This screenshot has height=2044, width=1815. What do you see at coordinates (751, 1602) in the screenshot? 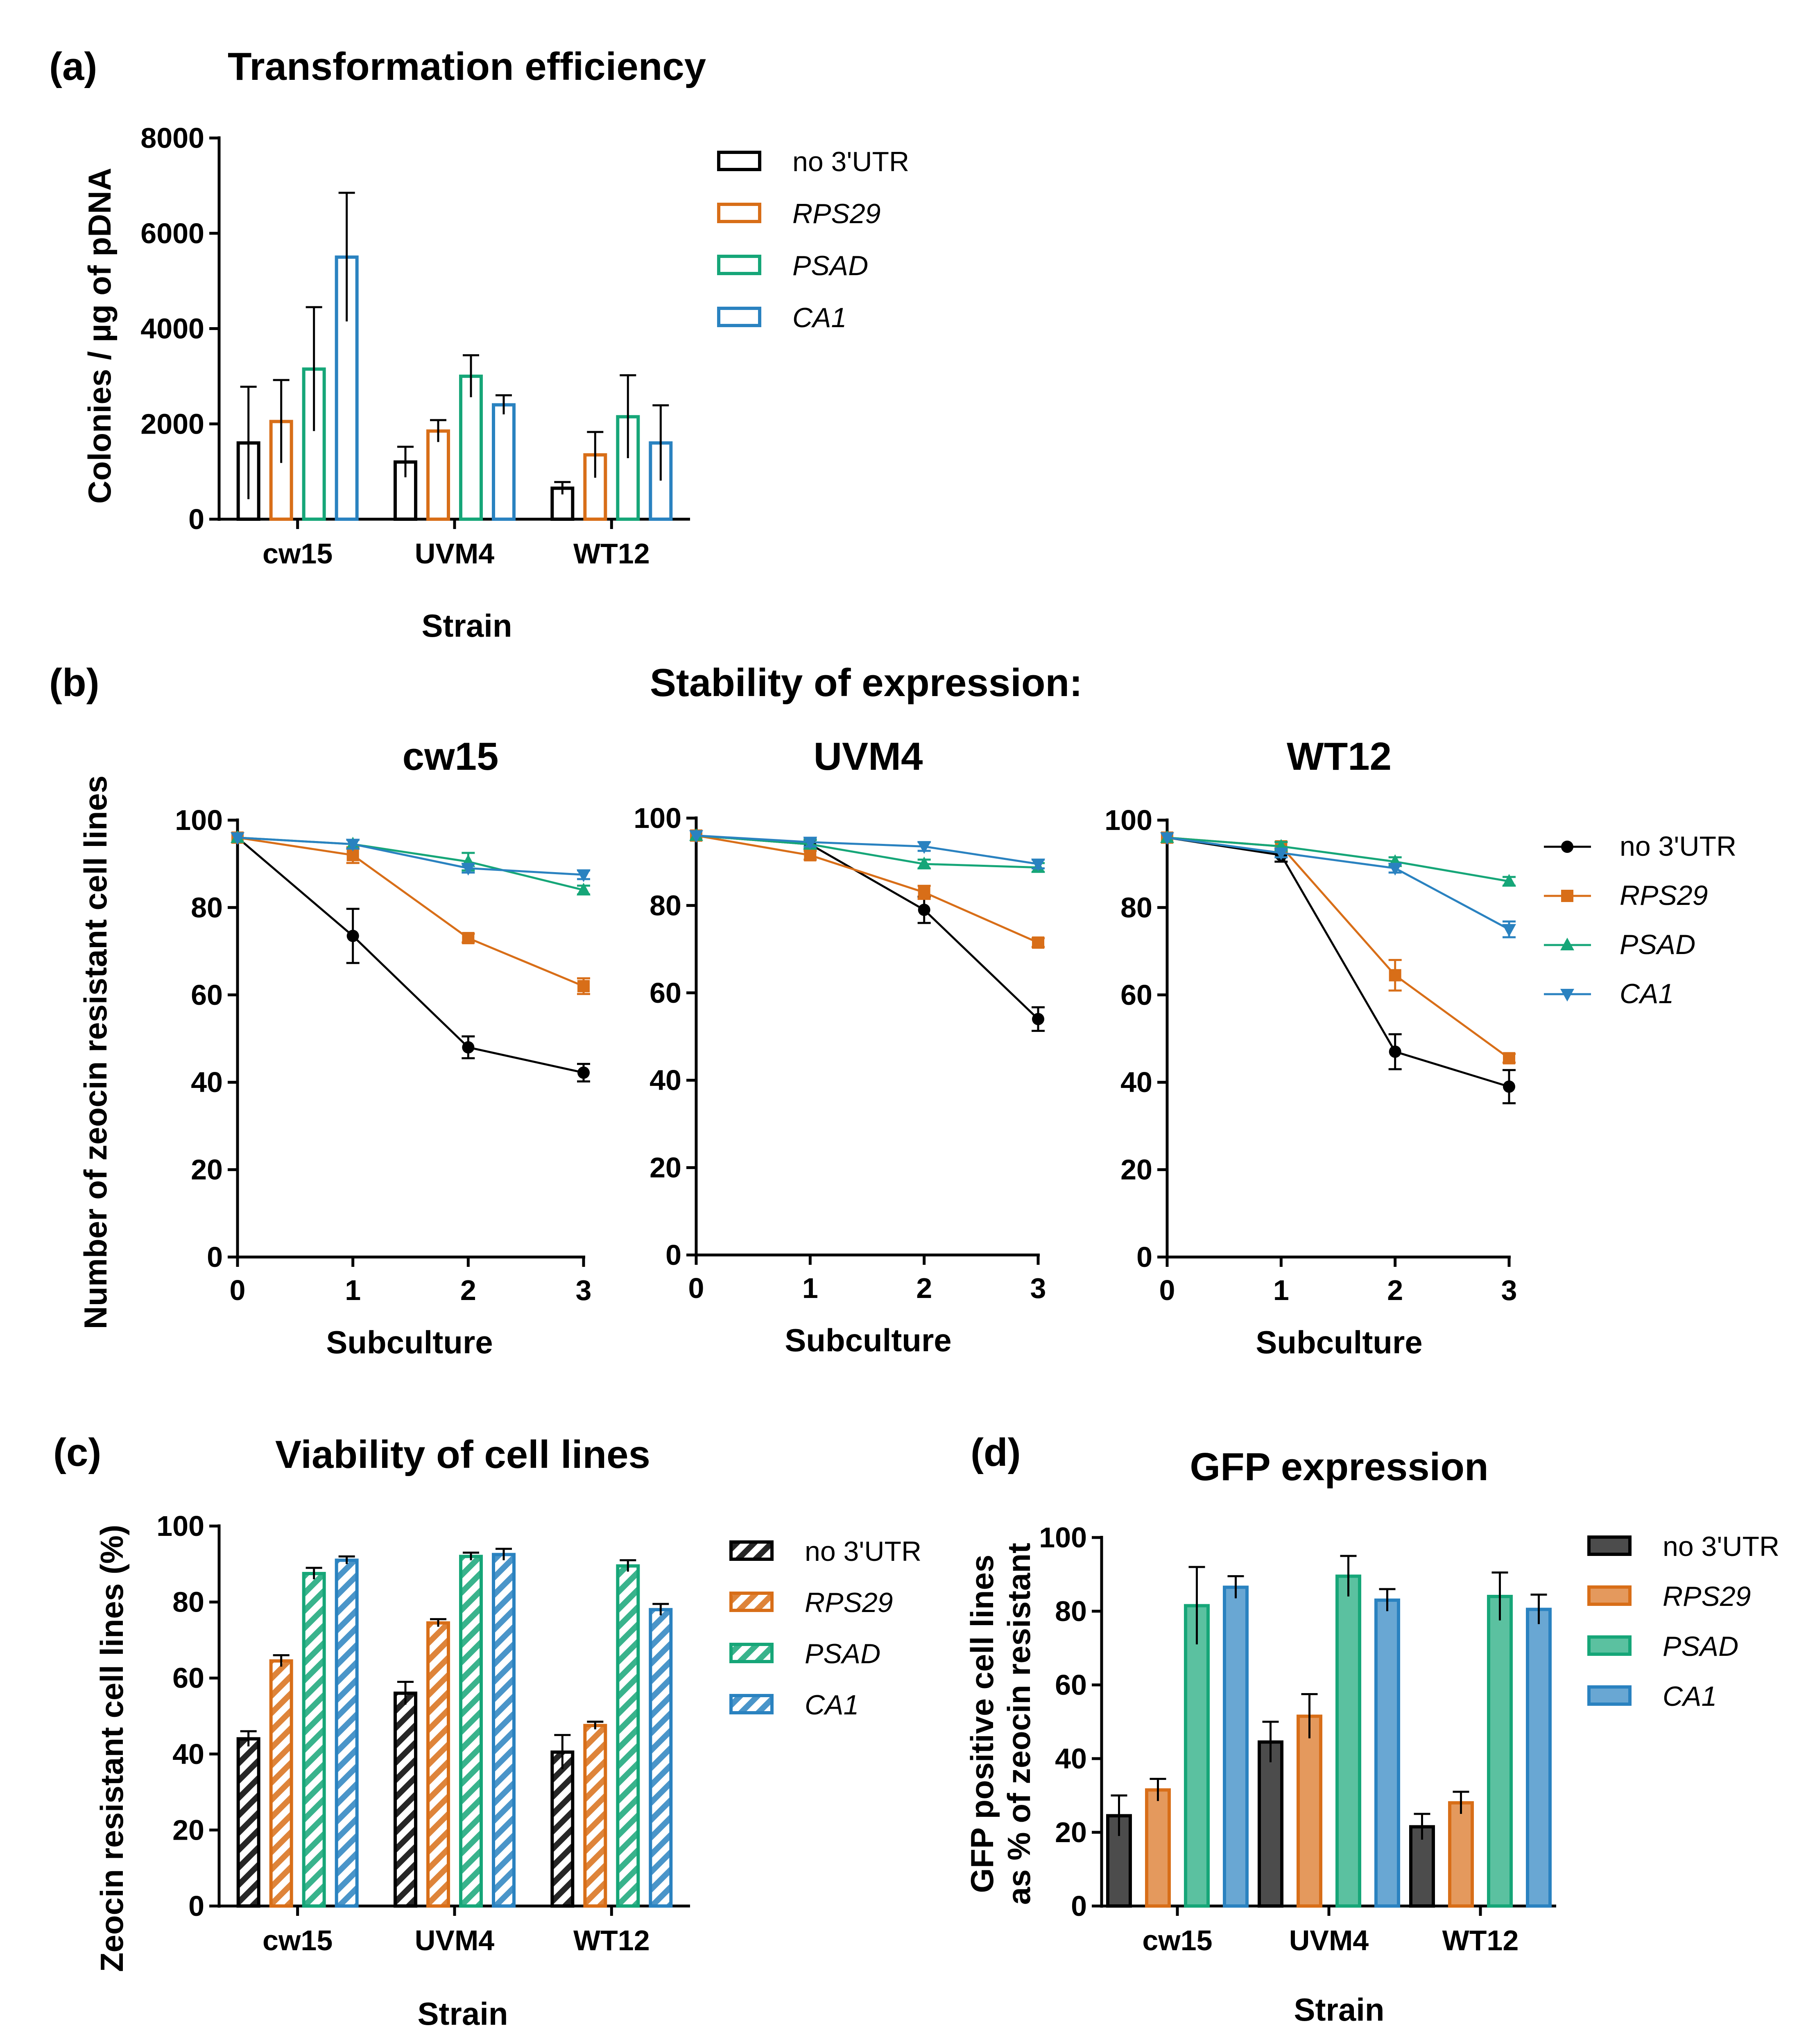
I see `panel-c-legend-swatch-rps29` at bounding box center [751, 1602].